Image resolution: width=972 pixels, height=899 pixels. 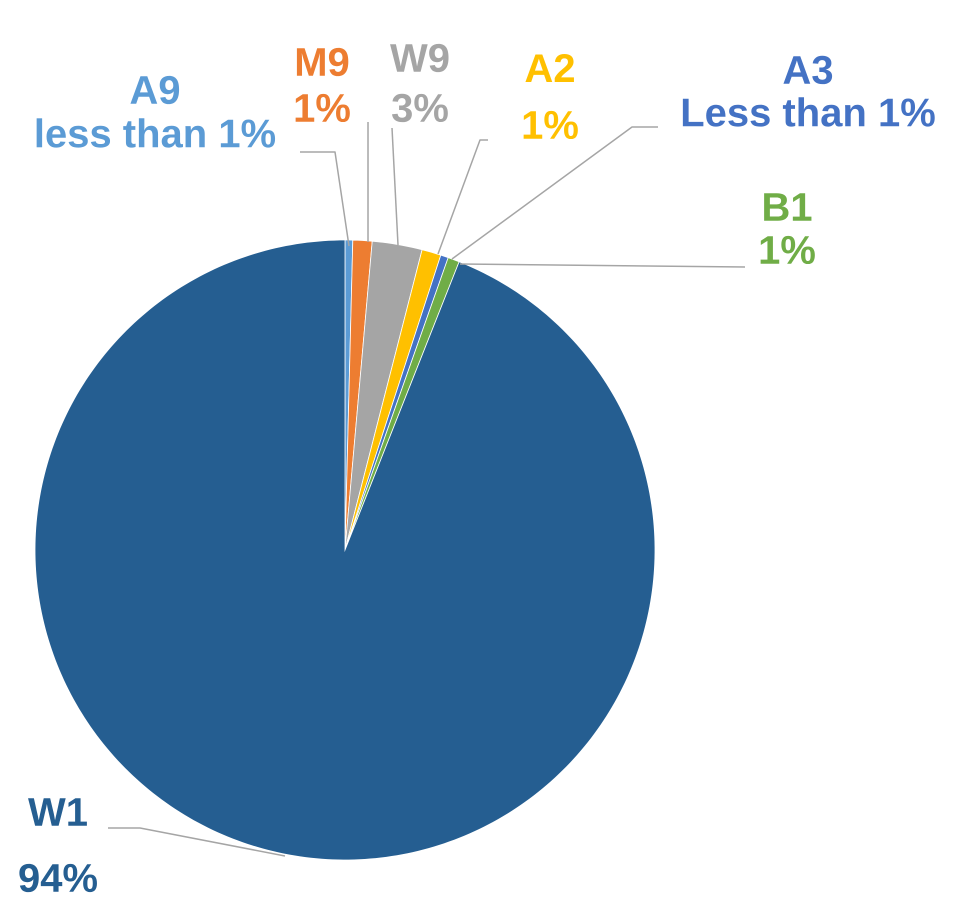 I want to click on slice-label: W1, so click(x=57, y=812).